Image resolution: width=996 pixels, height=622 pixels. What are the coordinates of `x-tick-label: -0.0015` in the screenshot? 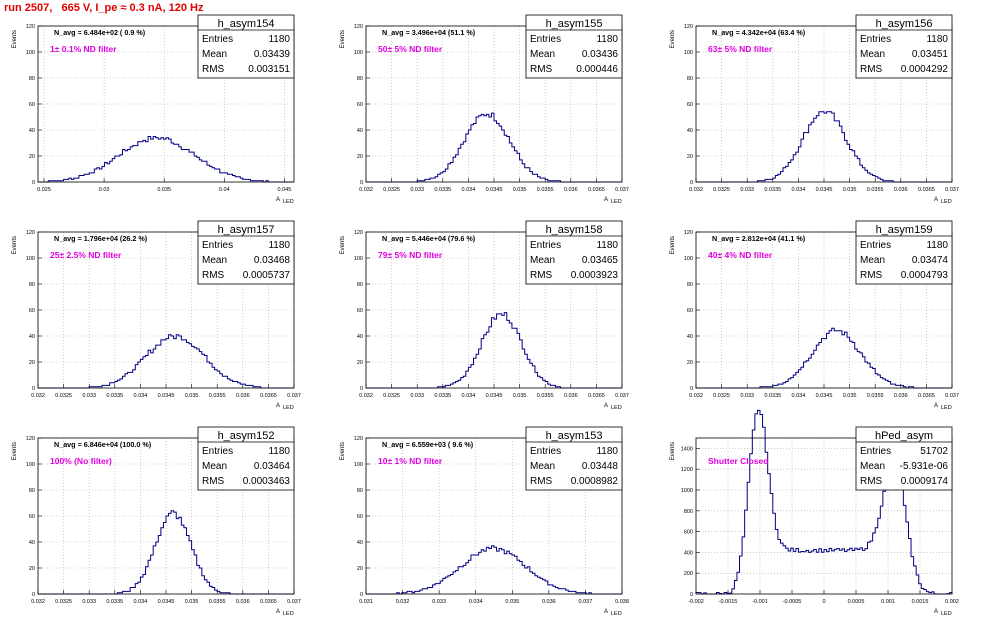 It's located at (728, 602).